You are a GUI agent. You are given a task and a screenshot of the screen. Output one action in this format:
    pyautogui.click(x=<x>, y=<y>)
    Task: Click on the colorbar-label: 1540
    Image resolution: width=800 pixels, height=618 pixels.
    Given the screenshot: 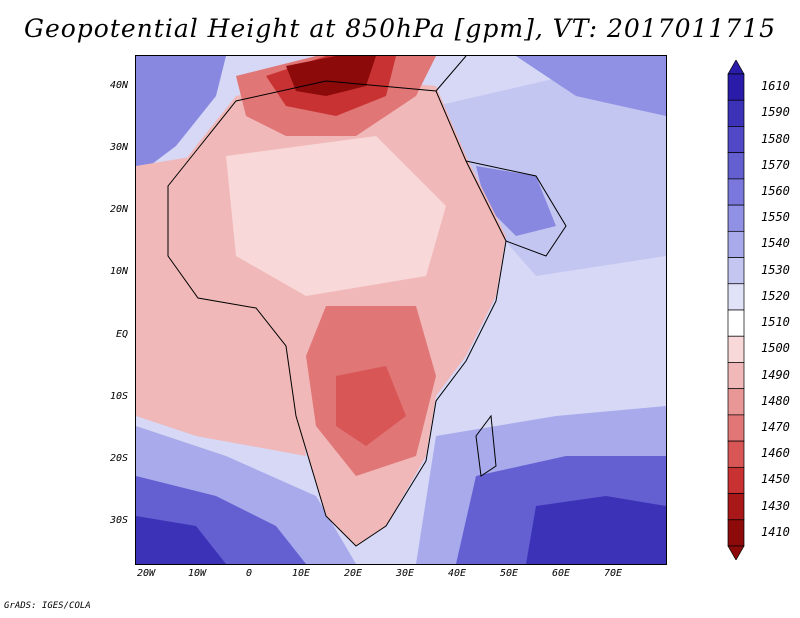 What is the action you would take?
    pyautogui.click(x=775, y=243)
    